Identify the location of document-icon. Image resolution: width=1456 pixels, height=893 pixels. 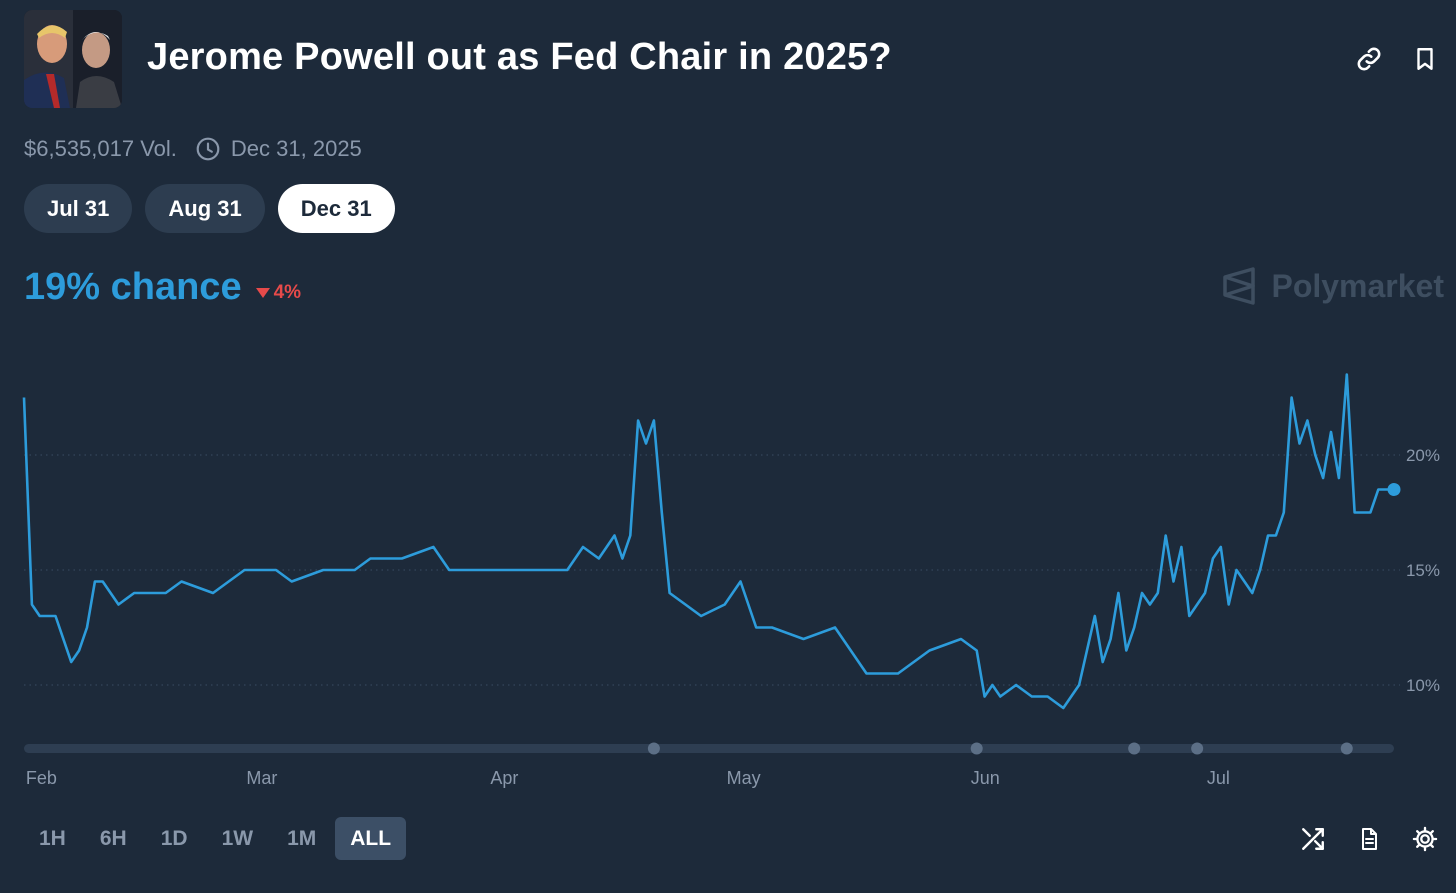
(1369, 839).